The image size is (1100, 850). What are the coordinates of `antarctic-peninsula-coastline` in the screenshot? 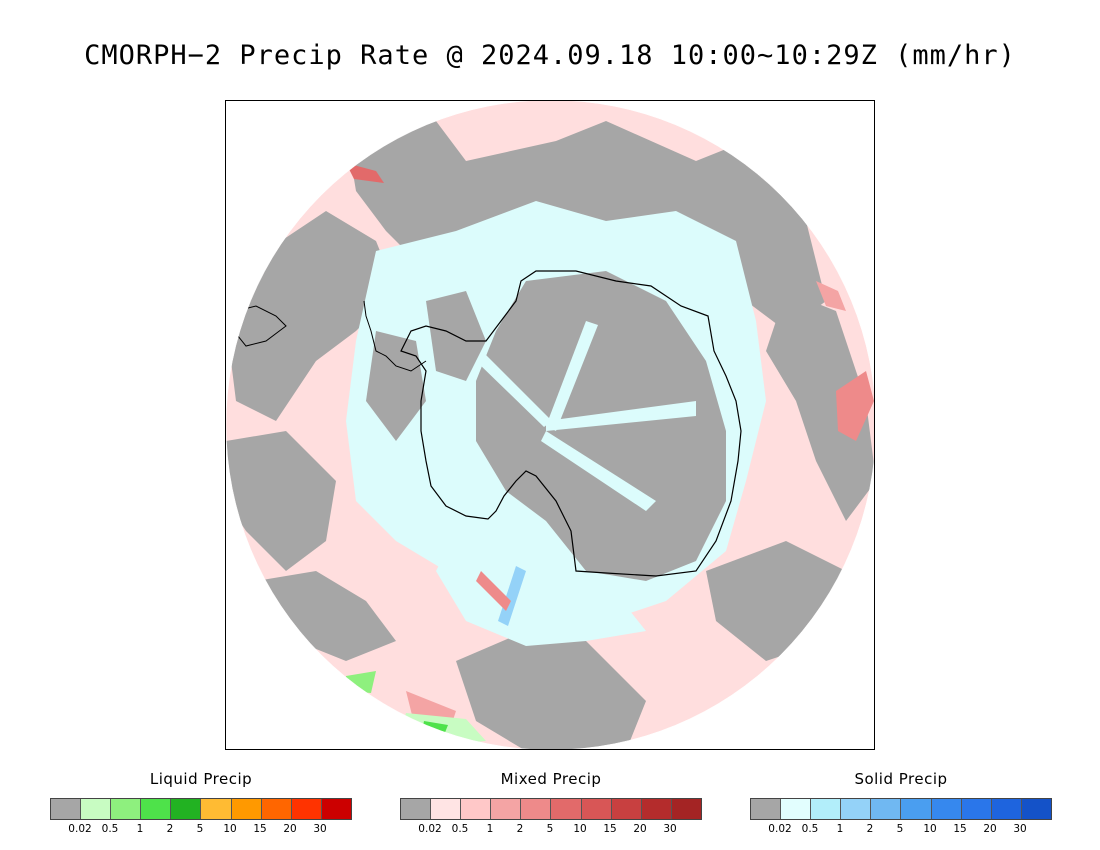 It's located at (395, 336).